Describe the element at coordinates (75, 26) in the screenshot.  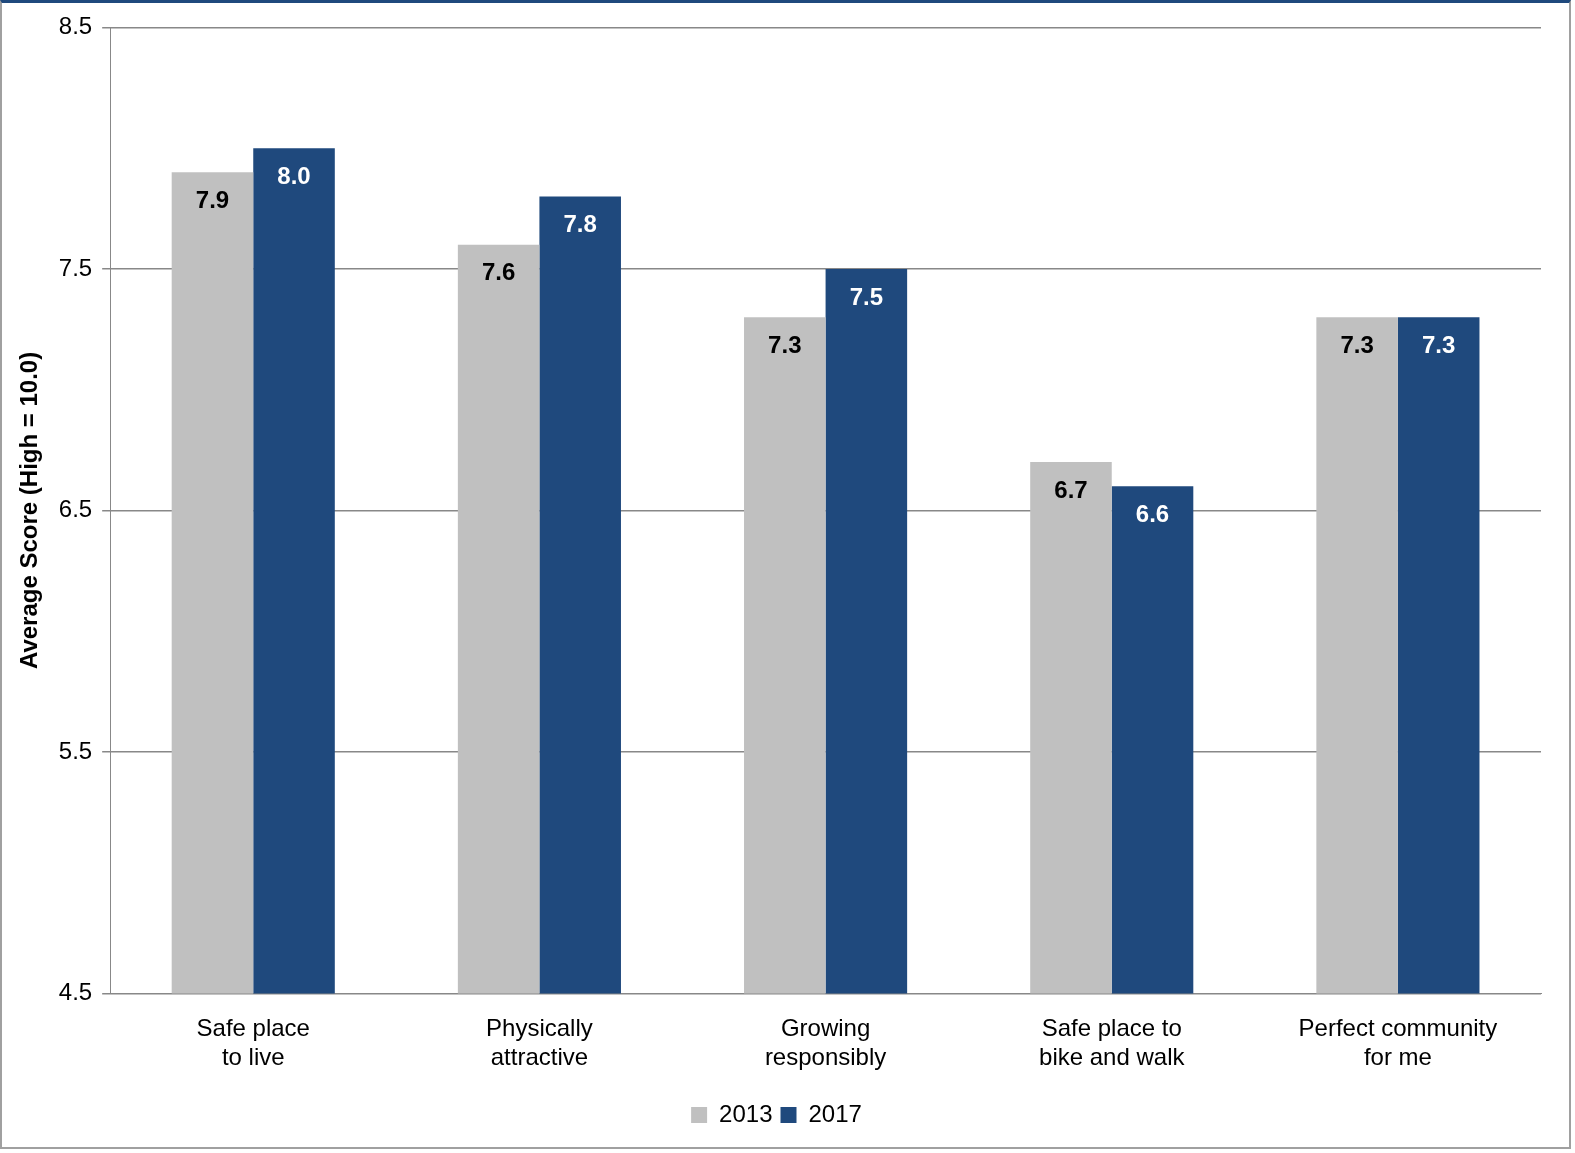
I see `y-tick-label: 8.5` at that location.